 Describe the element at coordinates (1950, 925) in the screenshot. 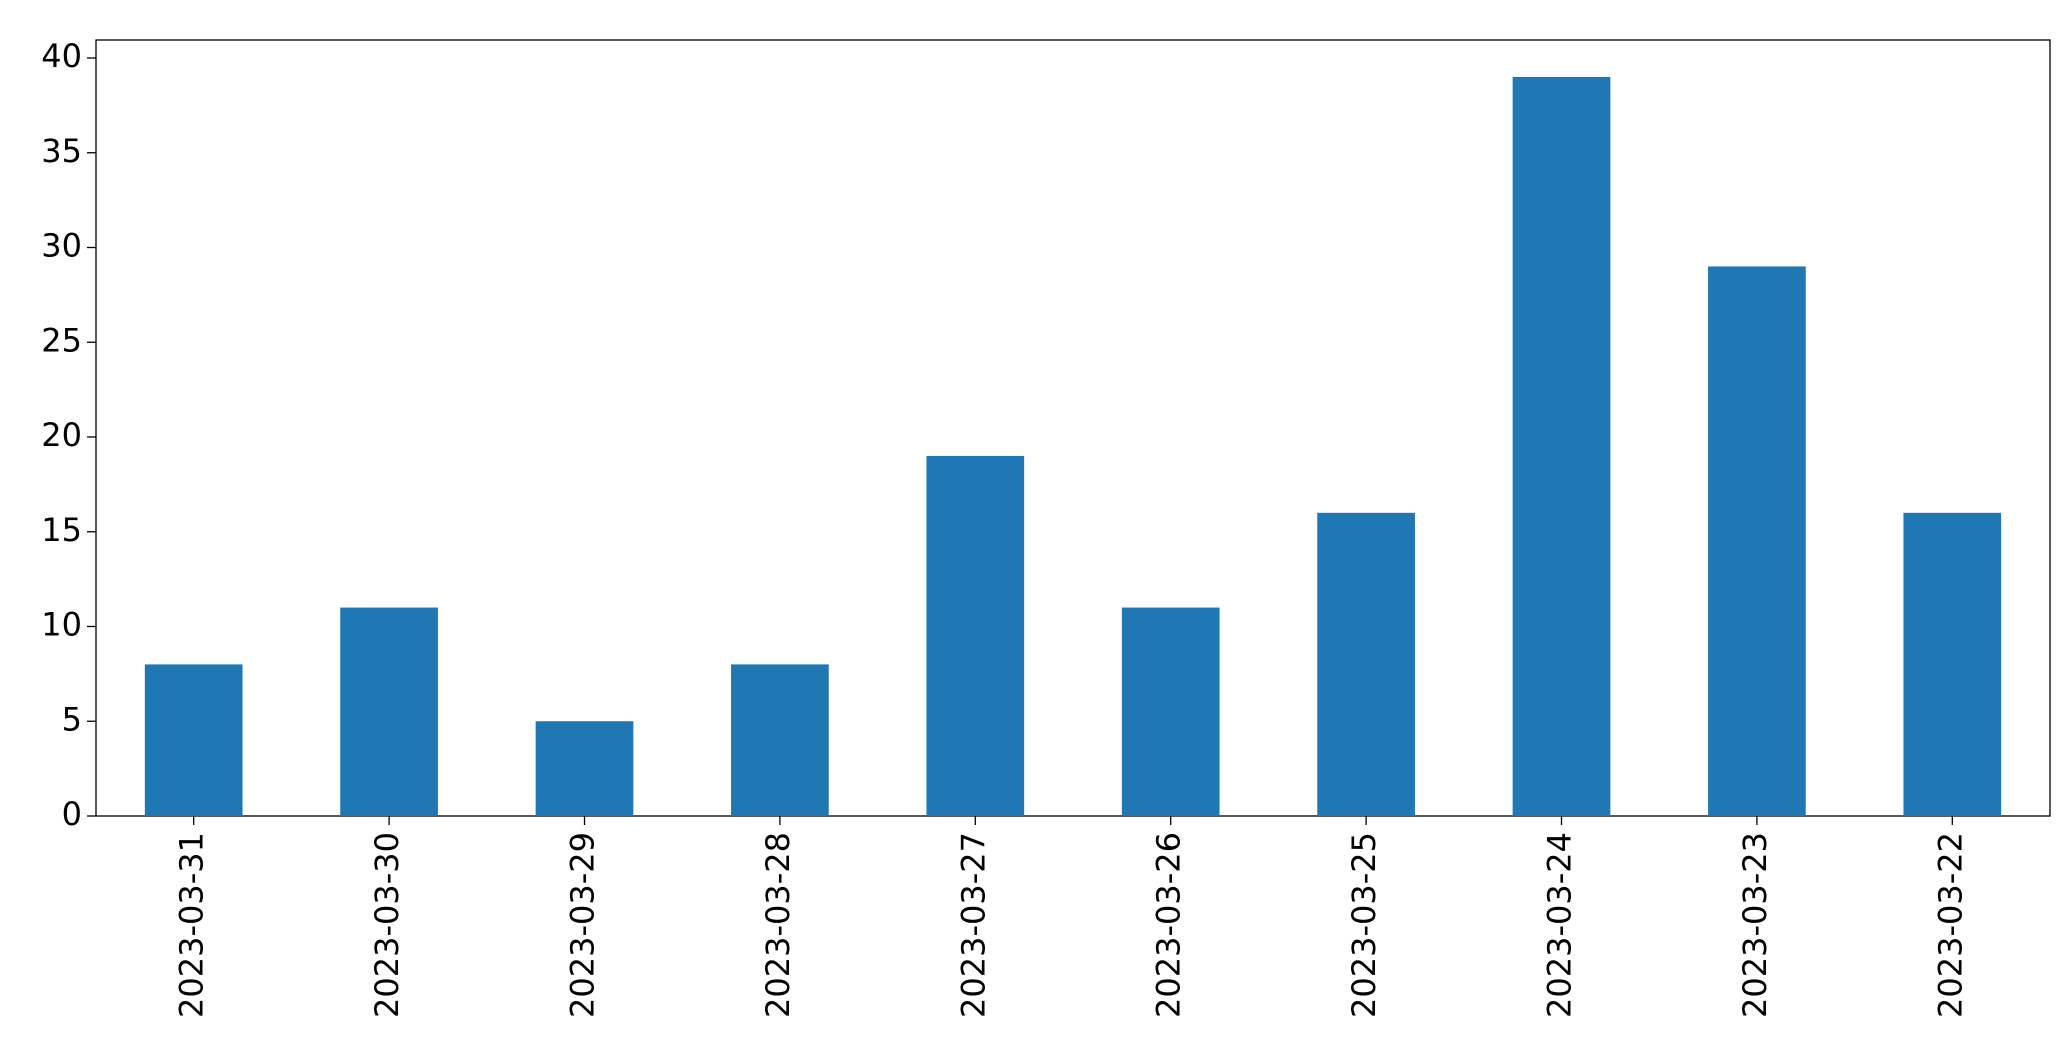

I see `x-tick-label: 2023-03-22` at that location.